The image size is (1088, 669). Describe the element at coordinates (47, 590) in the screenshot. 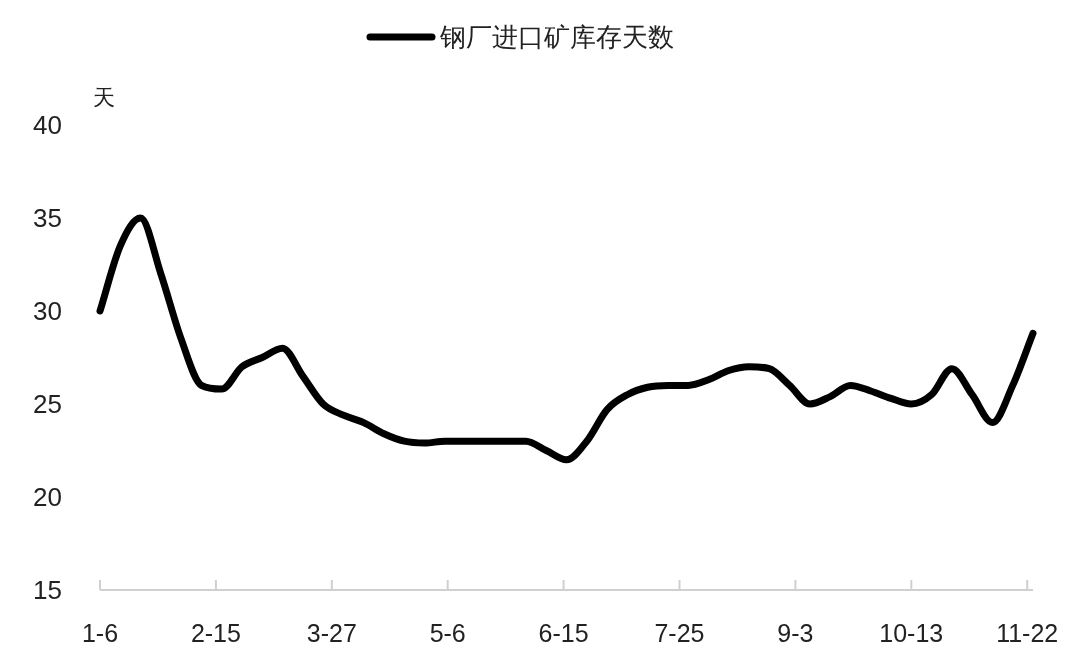

I see `y-tick-label: 15` at that location.